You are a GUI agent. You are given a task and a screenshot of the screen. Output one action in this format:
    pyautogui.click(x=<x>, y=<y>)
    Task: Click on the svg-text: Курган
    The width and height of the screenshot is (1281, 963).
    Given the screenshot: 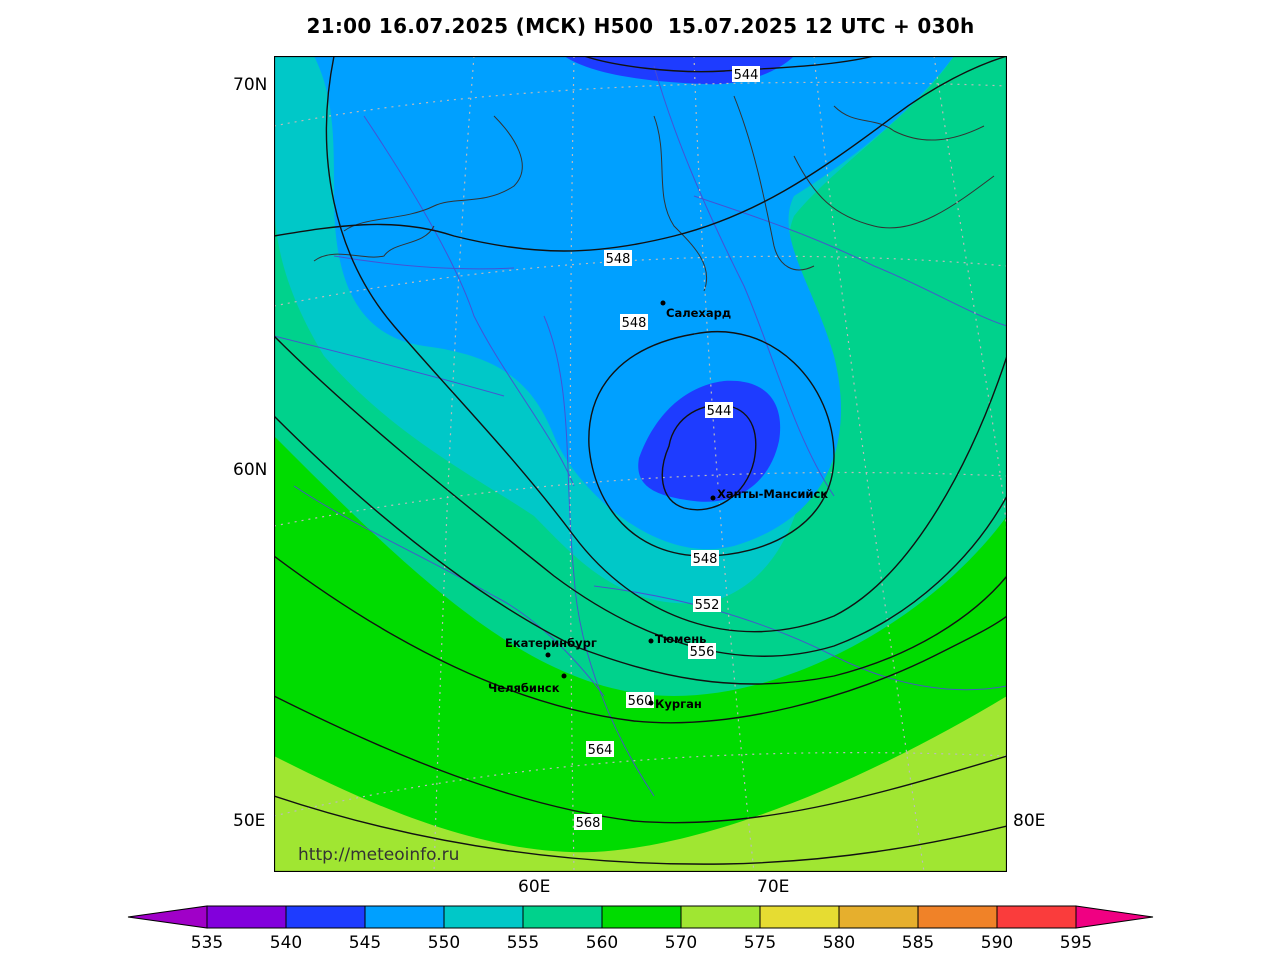 What is the action you would take?
    pyautogui.click(x=678, y=704)
    